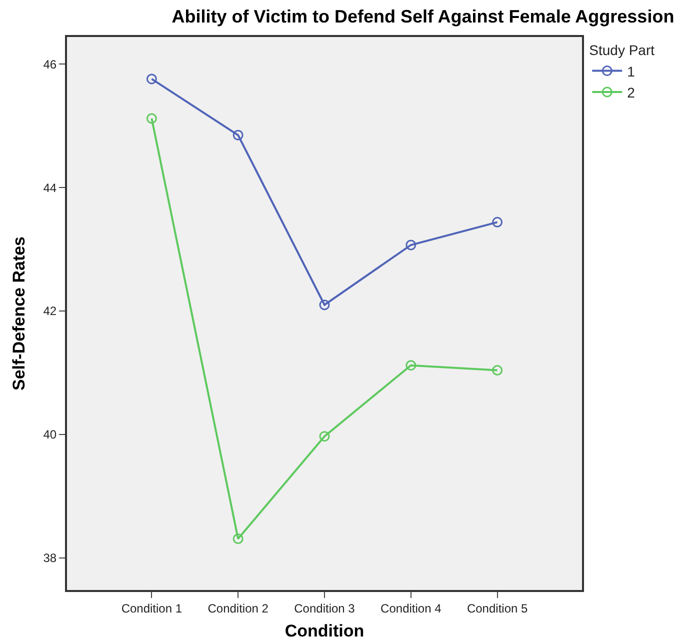 The width and height of the screenshot is (681, 644). I want to click on x-tick-label: Condition 3, so click(325, 608).